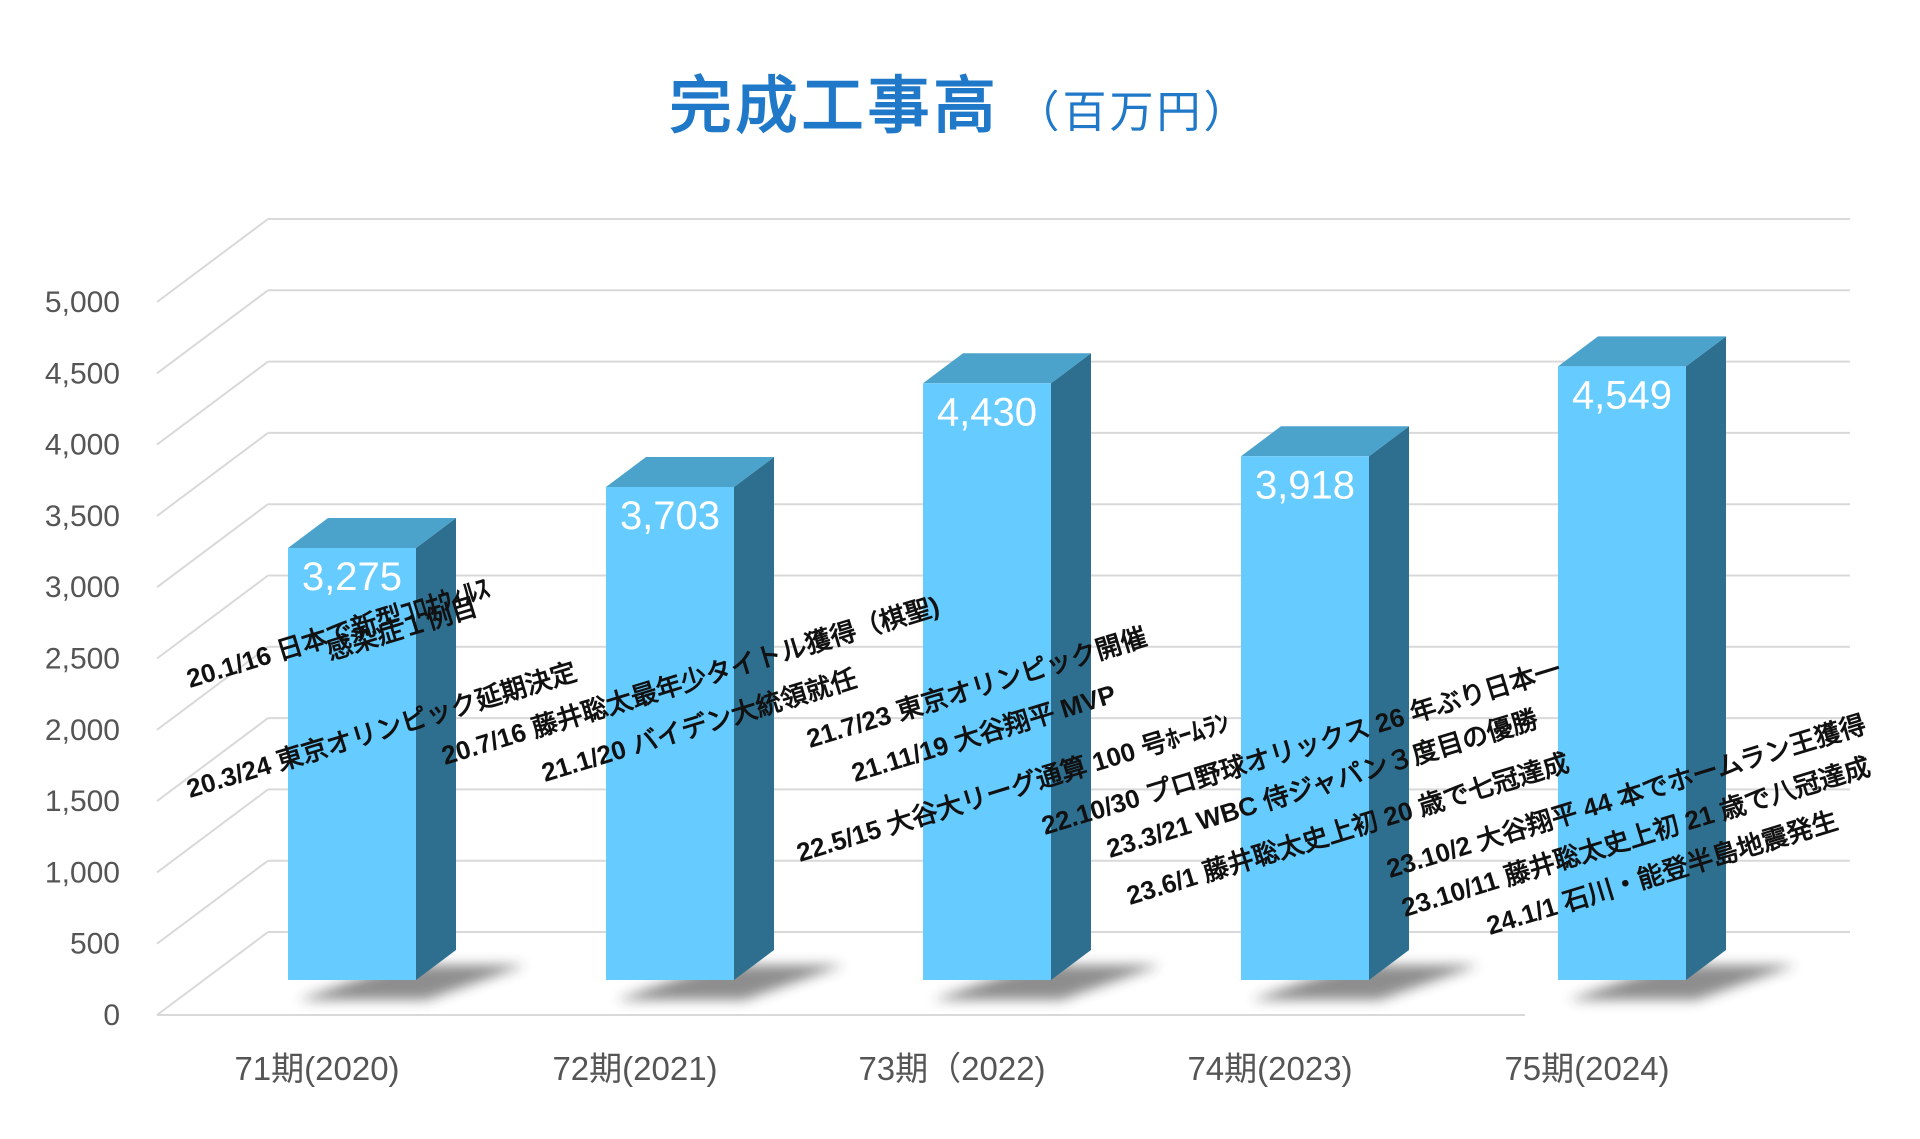  I want to click on y-tick-label: 500, so click(95, 944).